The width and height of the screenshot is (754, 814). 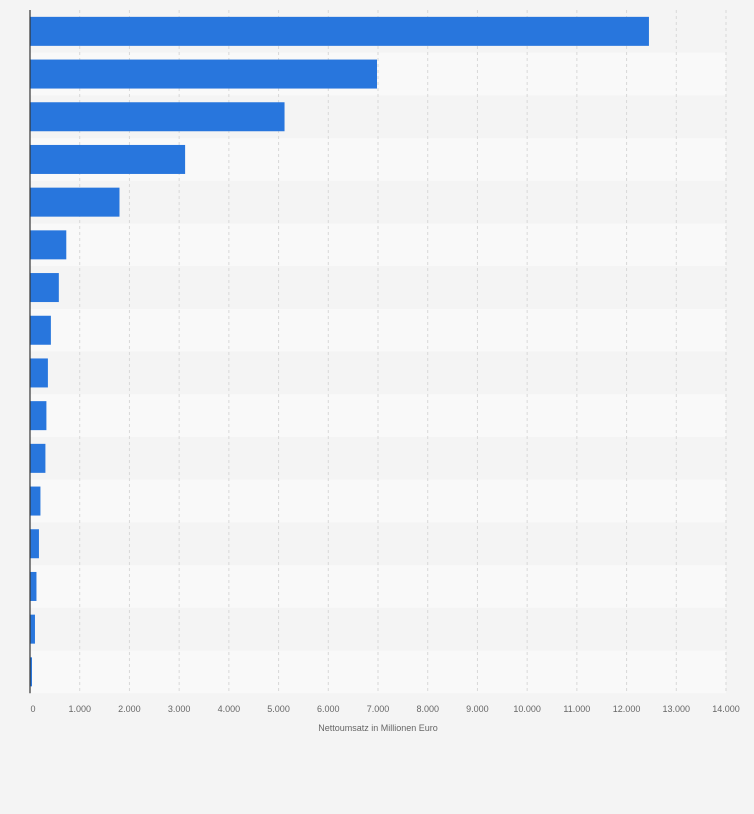 I want to click on x-tick-label: 2.000, so click(x=129, y=709).